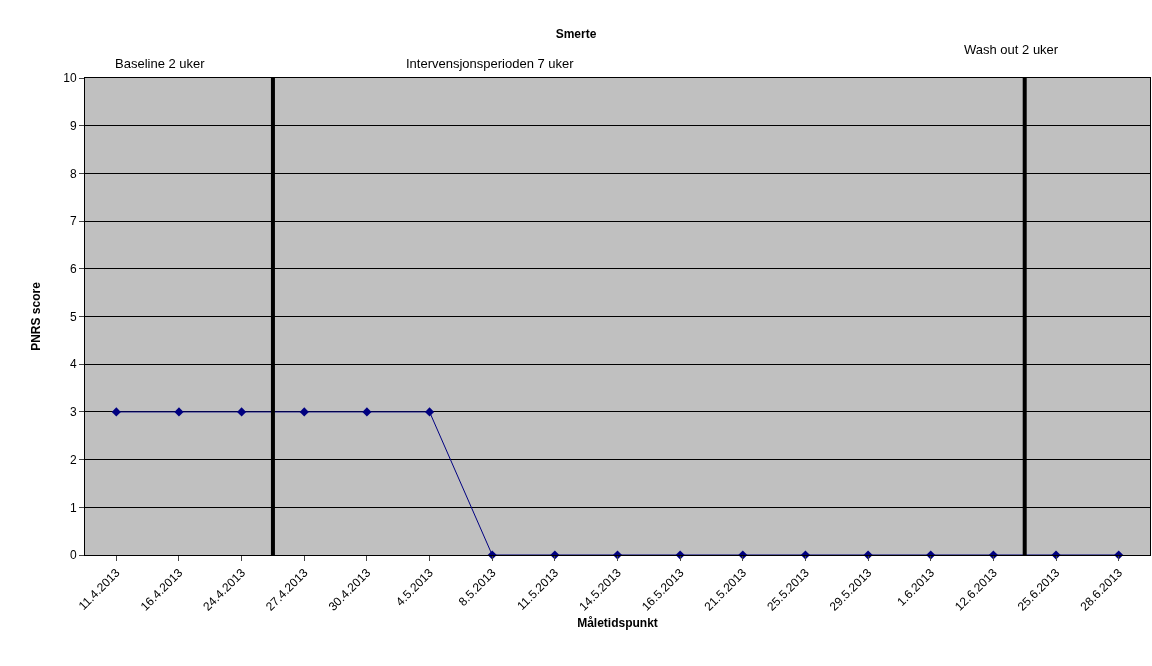 This screenshot has height=666, width=1152. What do you see at coordinates (1011, 49) in the screenshot?
I see `text: Wash out 2 uker` at bounding box center [1011, 49].